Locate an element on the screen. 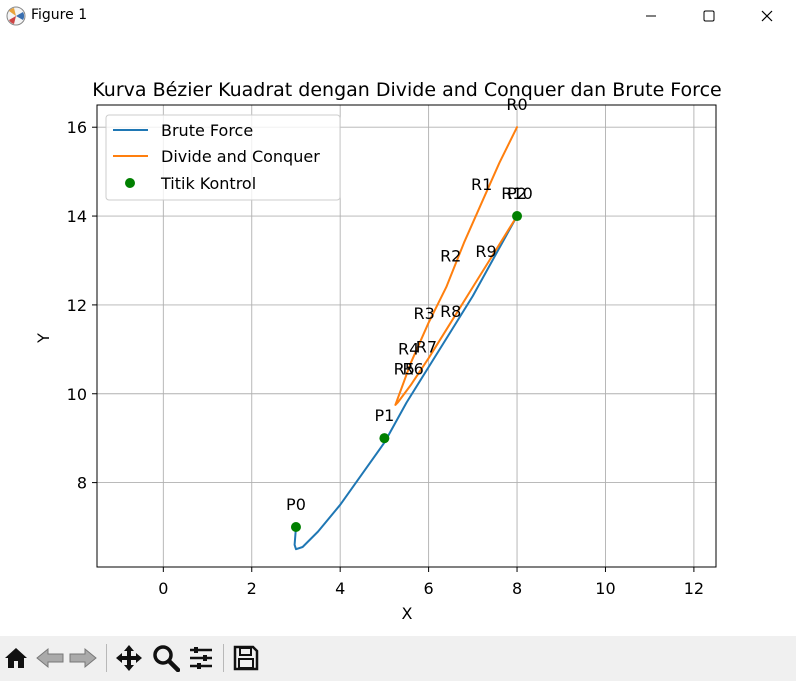 The height and width of the screenshot is (681, 796). close-button is located at coordinates (767, 16).